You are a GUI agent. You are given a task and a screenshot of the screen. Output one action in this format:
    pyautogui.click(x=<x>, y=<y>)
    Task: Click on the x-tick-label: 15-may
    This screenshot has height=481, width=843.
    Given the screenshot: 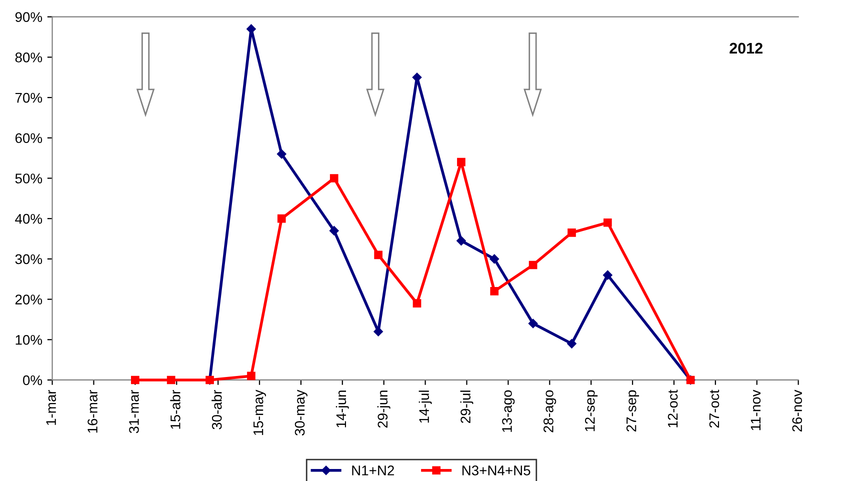 What is the action you would take?
    pyautogui.click(x=260, y=412)
    